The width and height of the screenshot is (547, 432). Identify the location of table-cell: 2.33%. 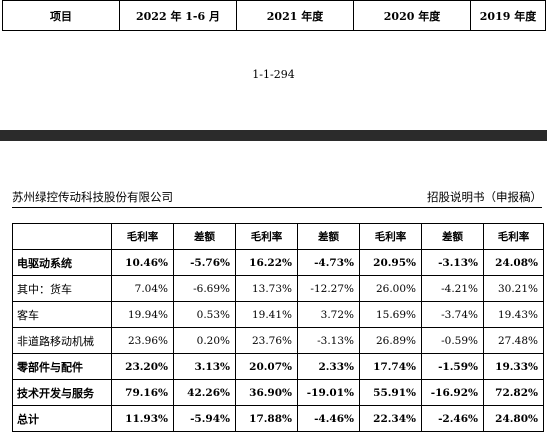
(328, 366).